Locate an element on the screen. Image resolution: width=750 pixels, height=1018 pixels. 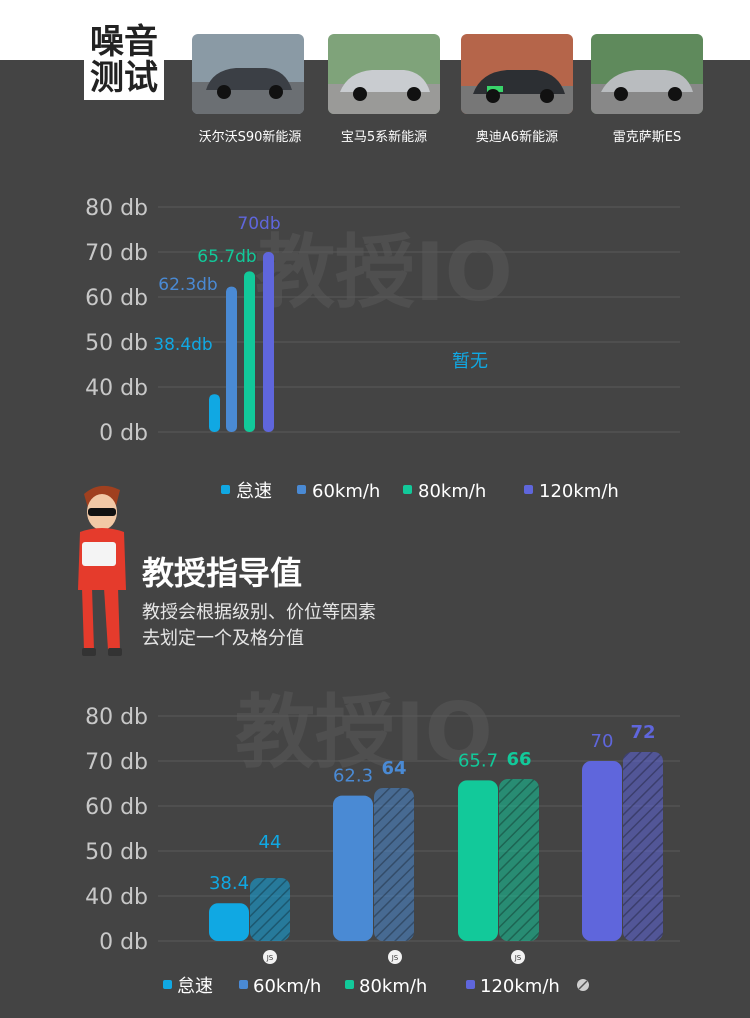
car-photo-audi is located at coordinates (517, 74).